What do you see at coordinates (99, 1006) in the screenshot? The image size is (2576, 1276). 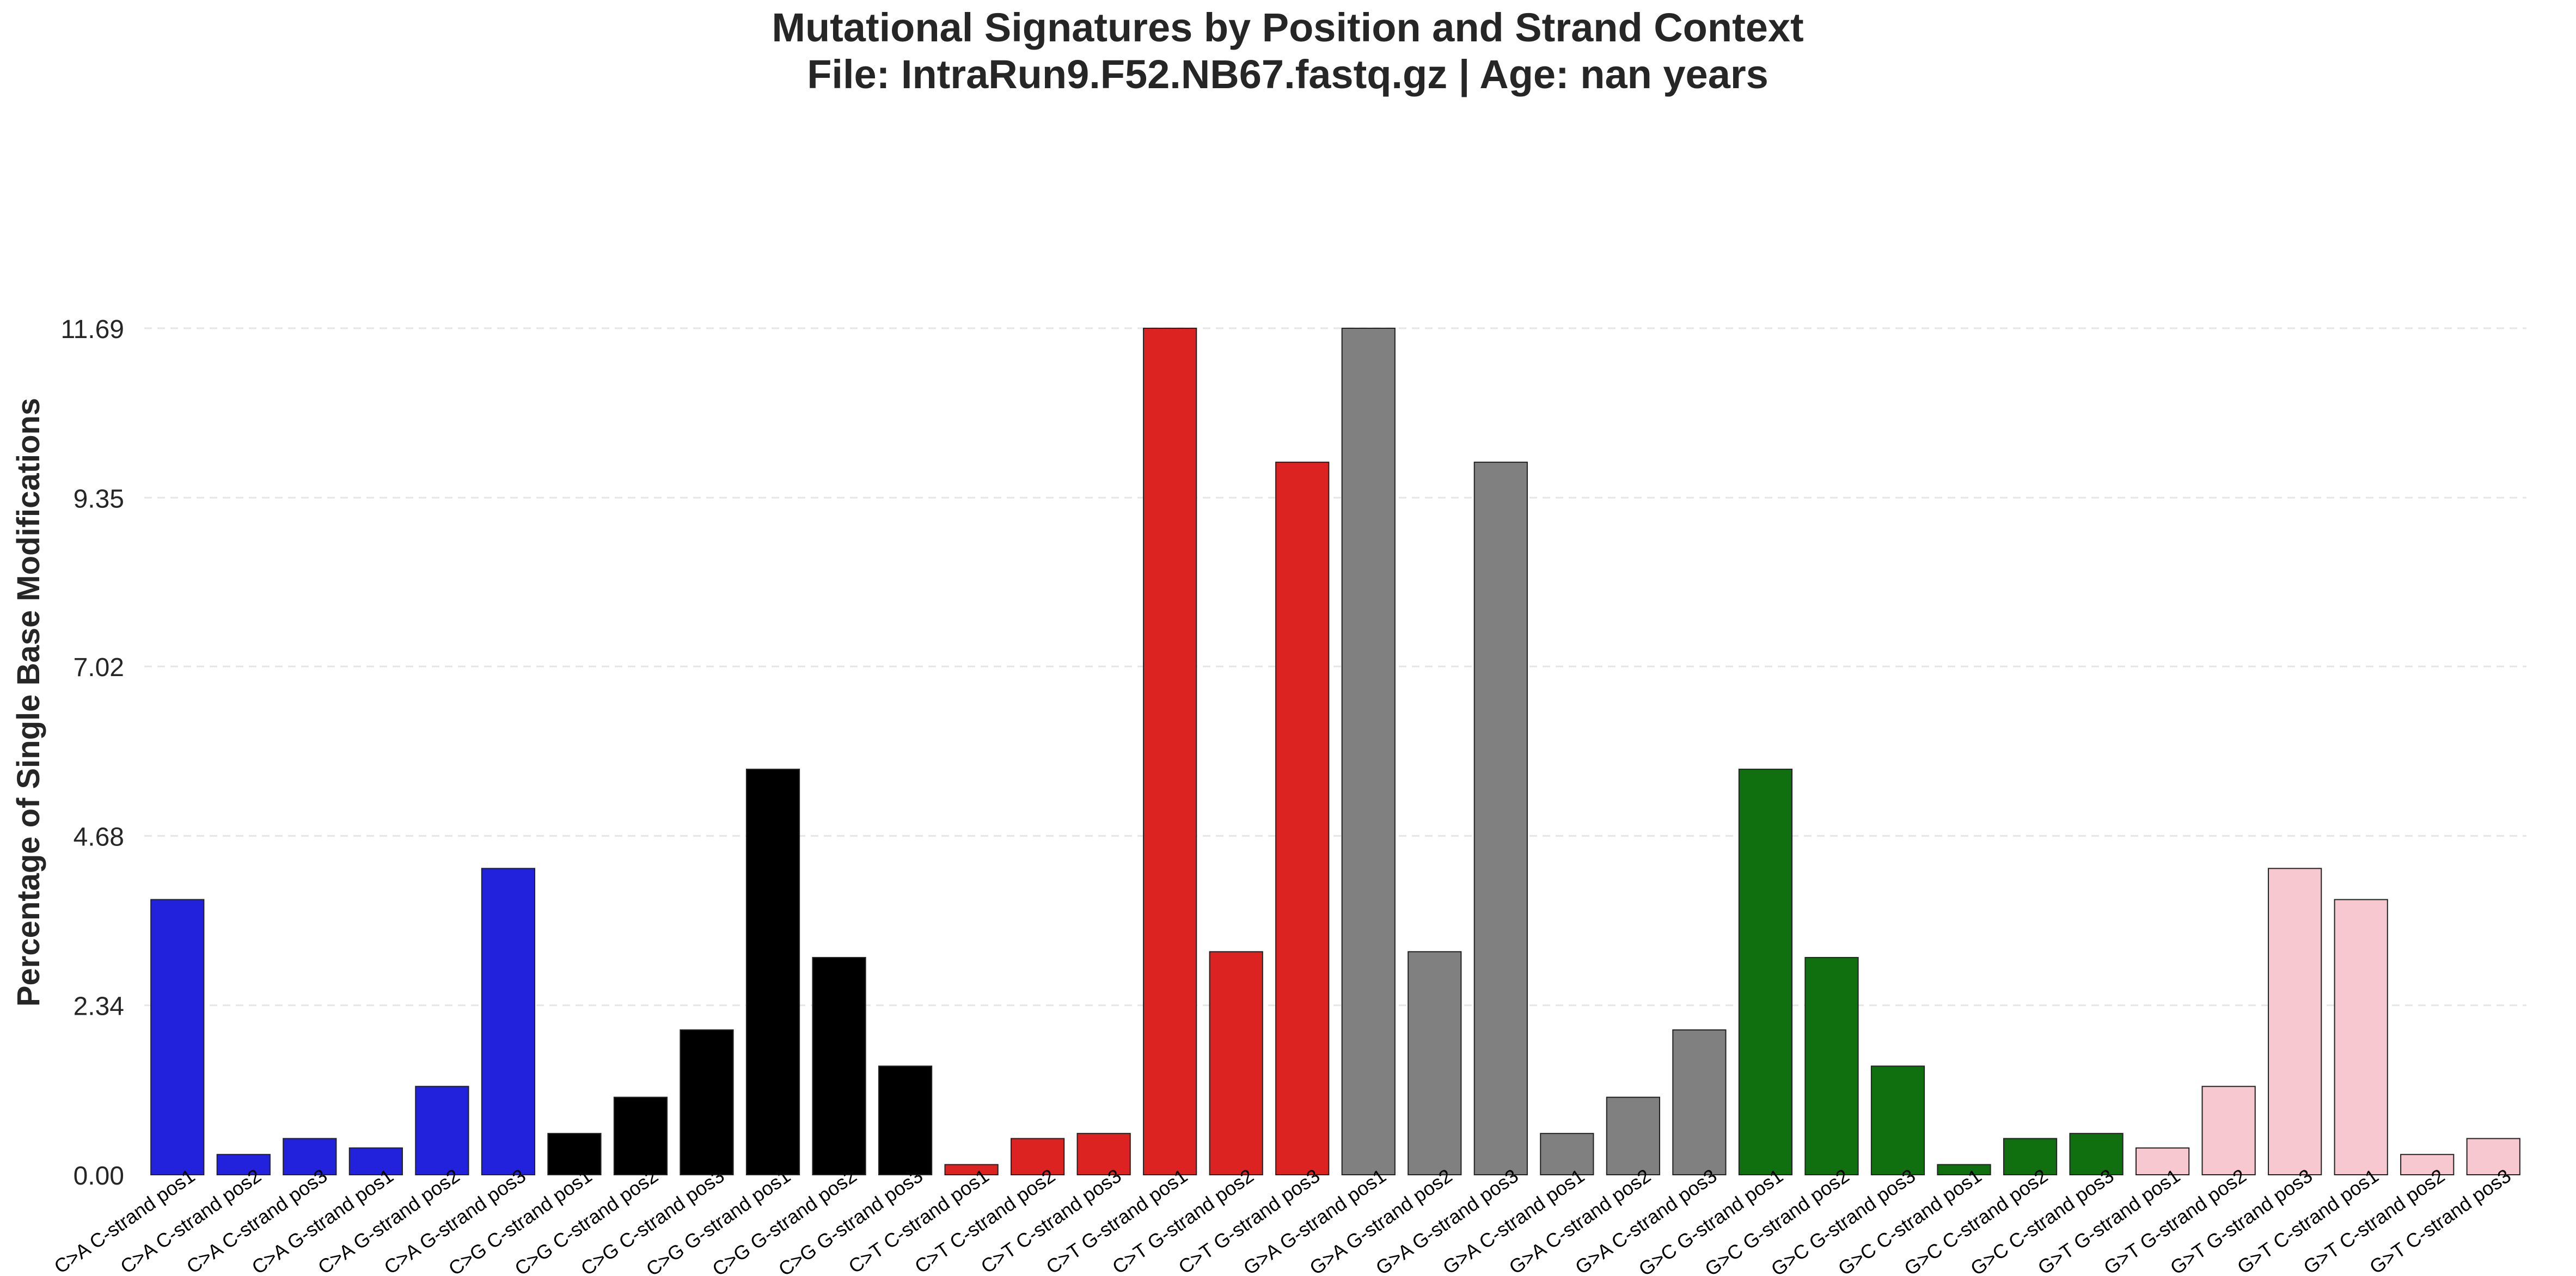 I see `y-tick-label: 2.34` at bounding box center [99, 1006].